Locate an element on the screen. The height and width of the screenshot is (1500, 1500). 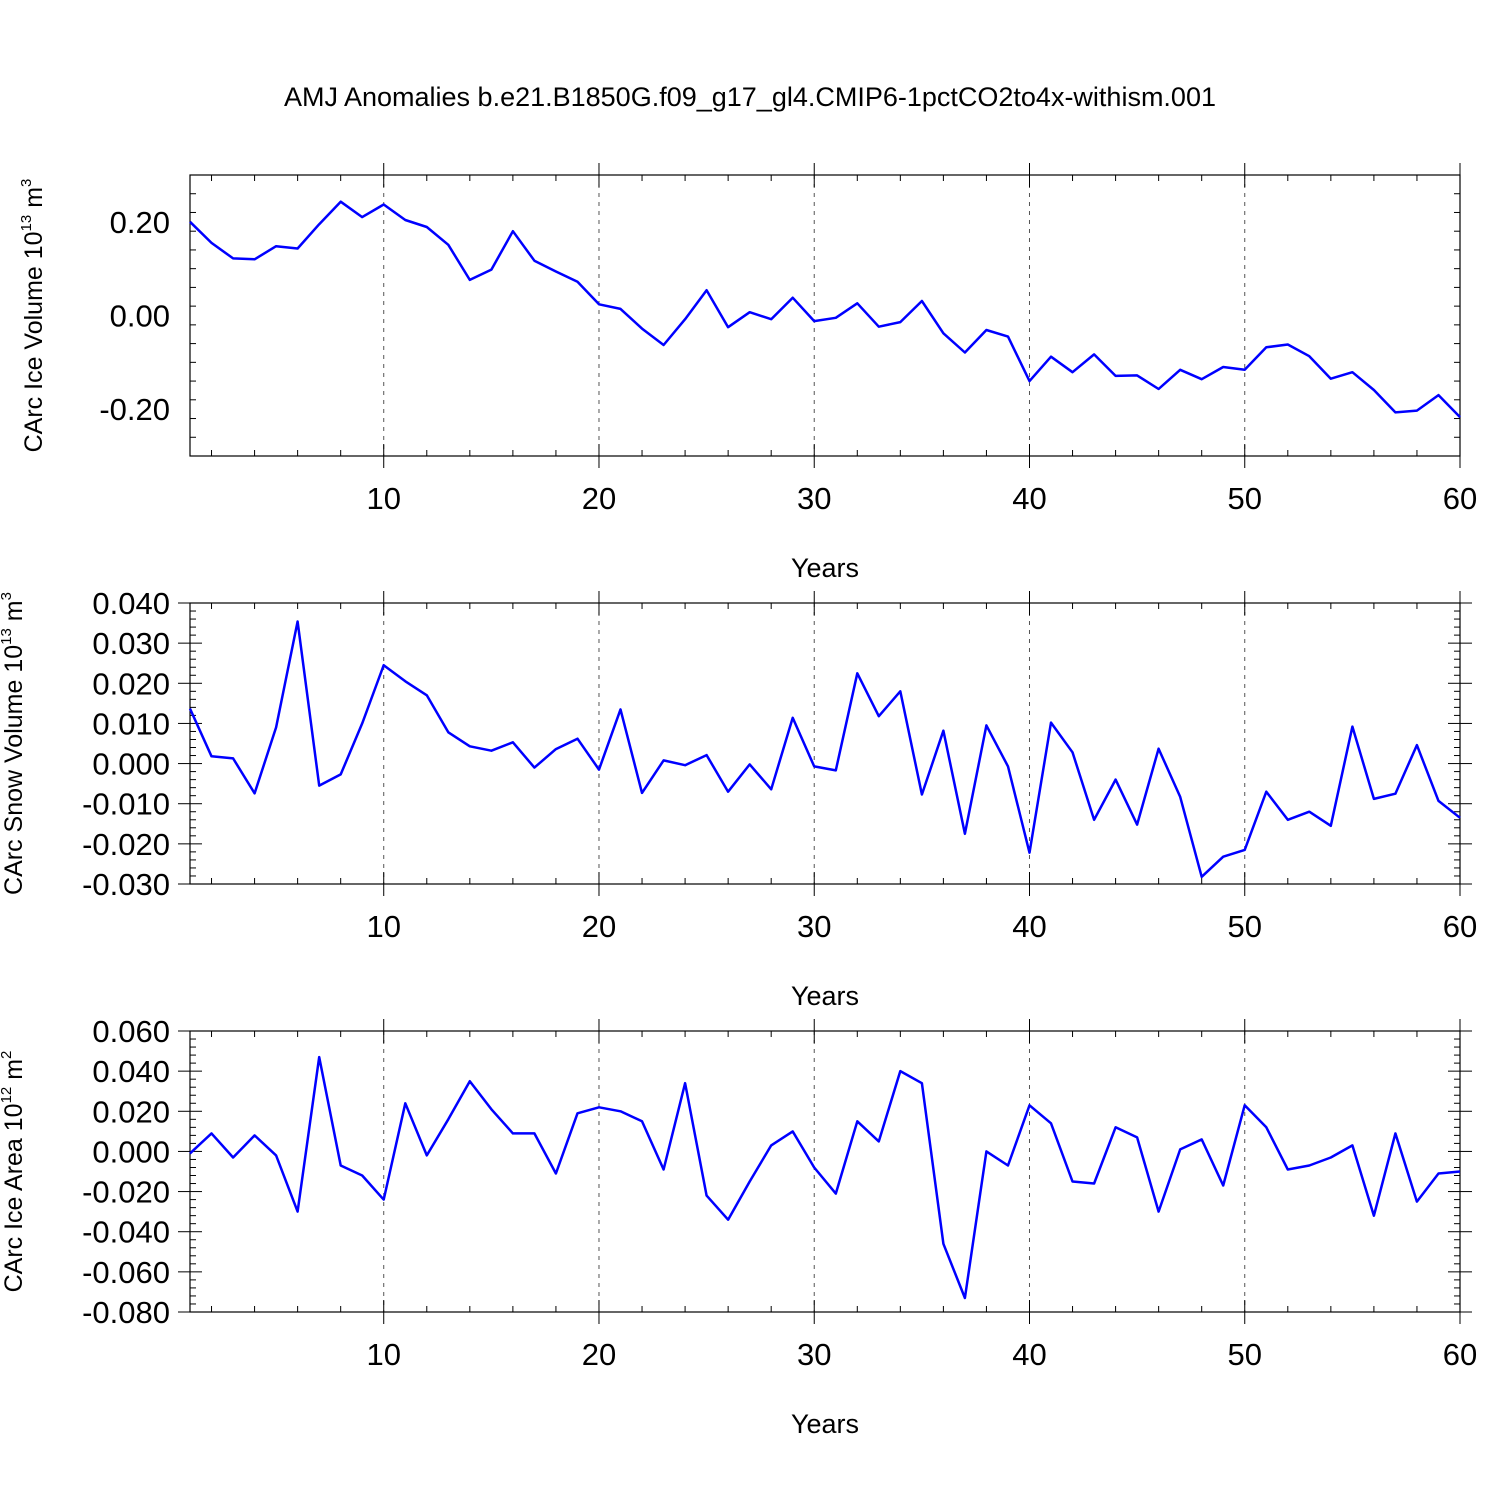
y-tick-label: -0.010 is located at coordinates (126, 804).